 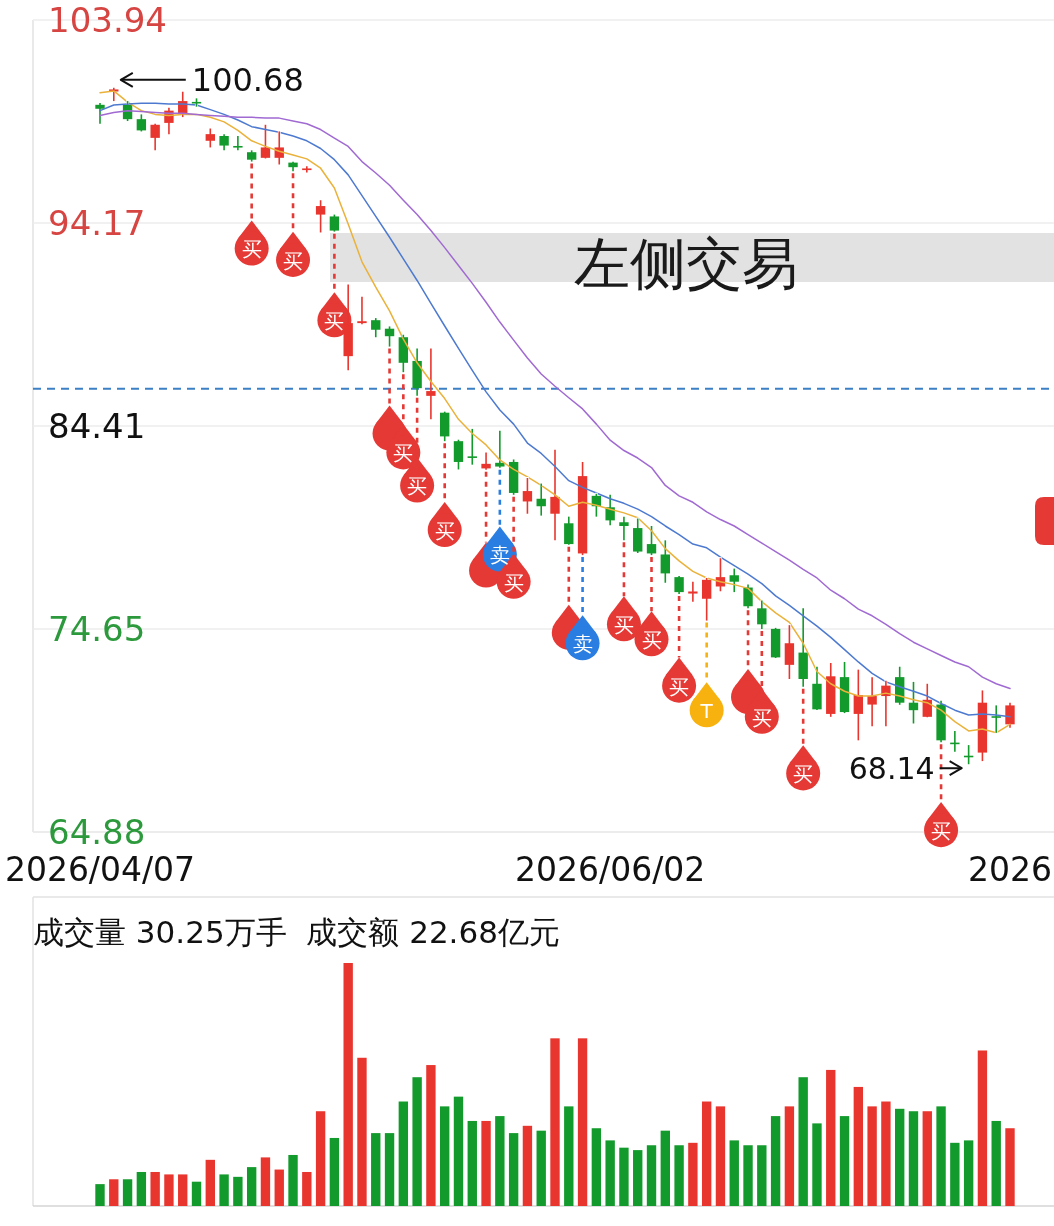 I want to click on annotation: 68.14, so click(x=891, y=768).